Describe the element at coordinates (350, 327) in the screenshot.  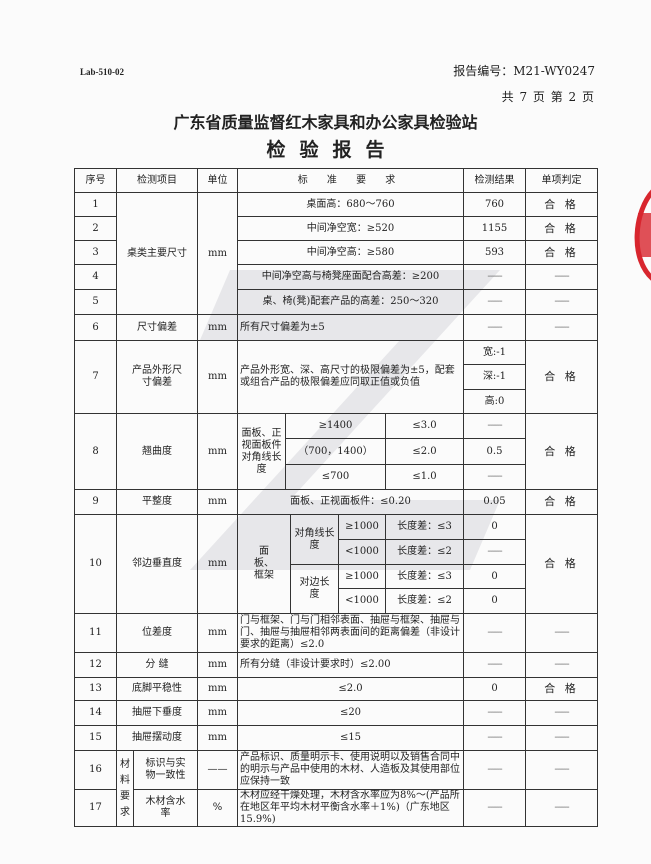
I see `standard: 所有尺寸偏差为±5` at that location.